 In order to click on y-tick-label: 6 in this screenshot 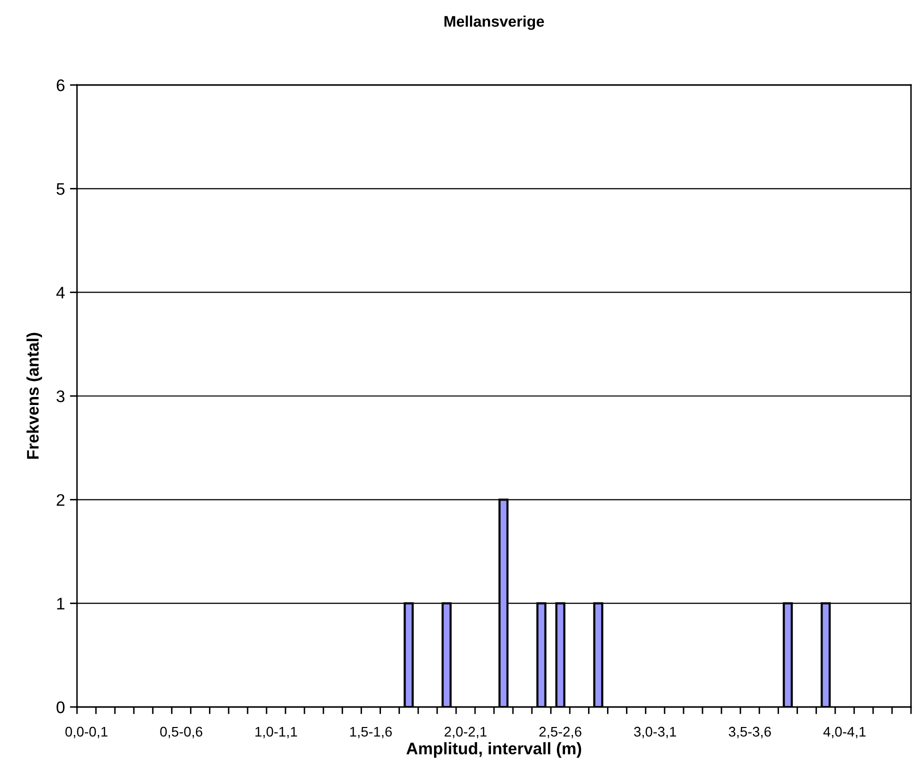, I will do `click(60, 85)`.